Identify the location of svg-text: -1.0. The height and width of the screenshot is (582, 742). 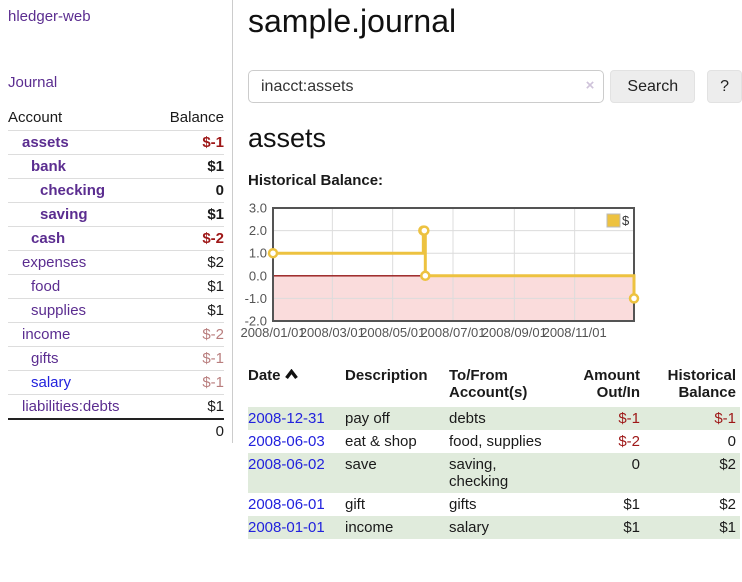
(256, 298).